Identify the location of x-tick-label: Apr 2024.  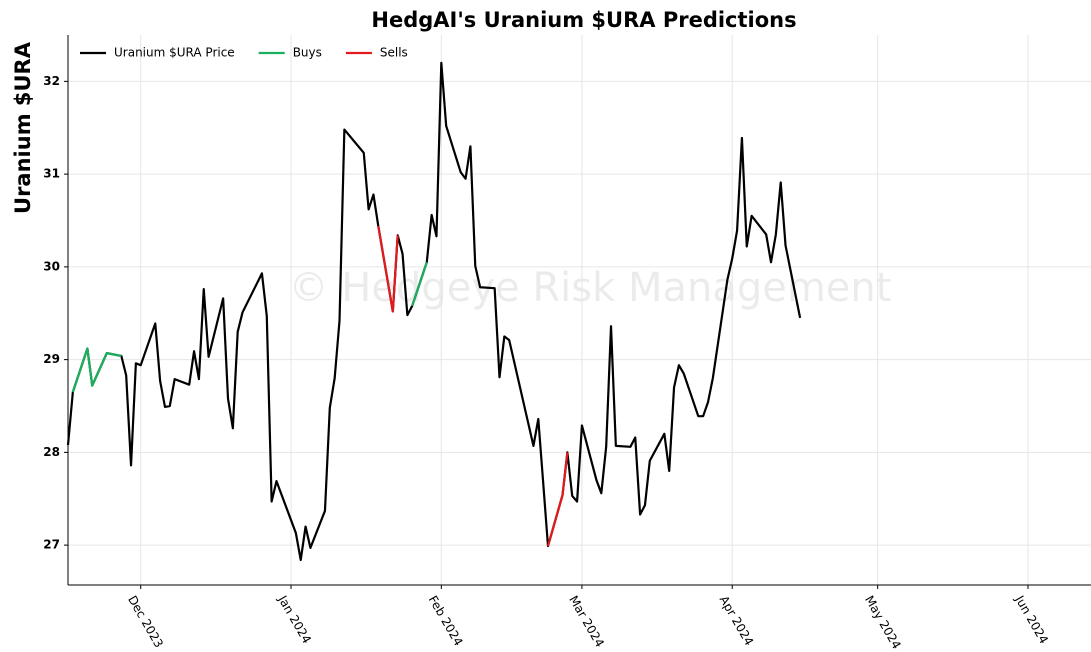
(737, 620).